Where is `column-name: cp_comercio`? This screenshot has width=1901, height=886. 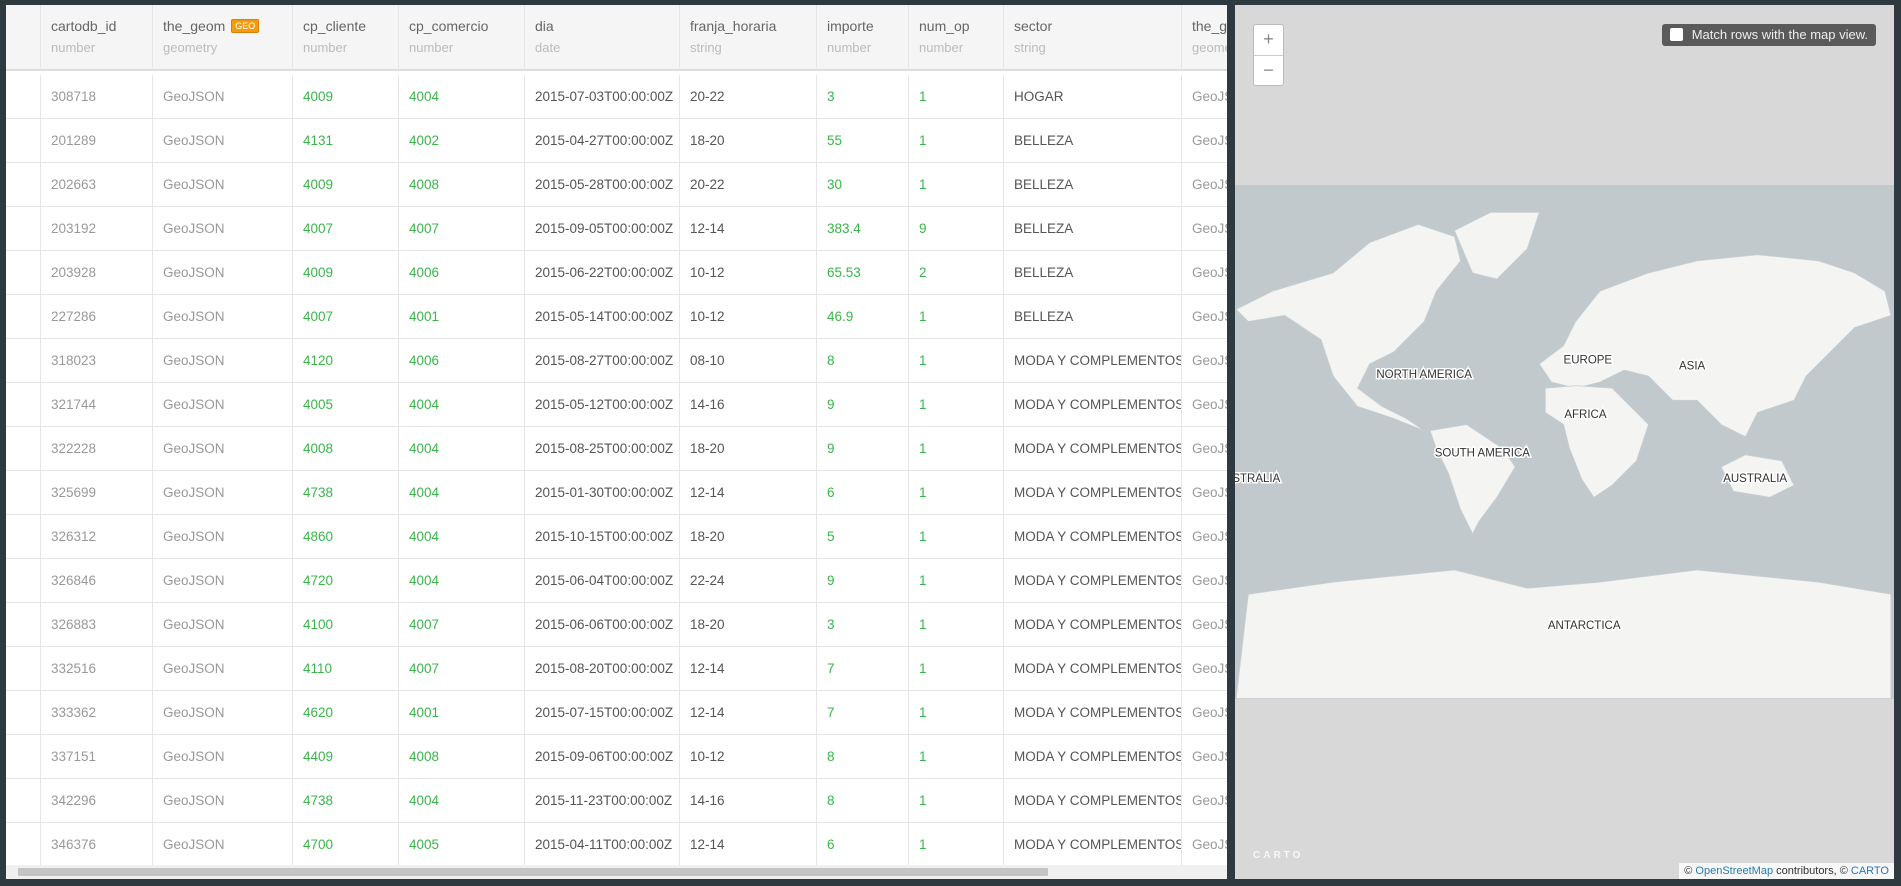 column-name: cp_comercio is located at coordinates (449, 26).